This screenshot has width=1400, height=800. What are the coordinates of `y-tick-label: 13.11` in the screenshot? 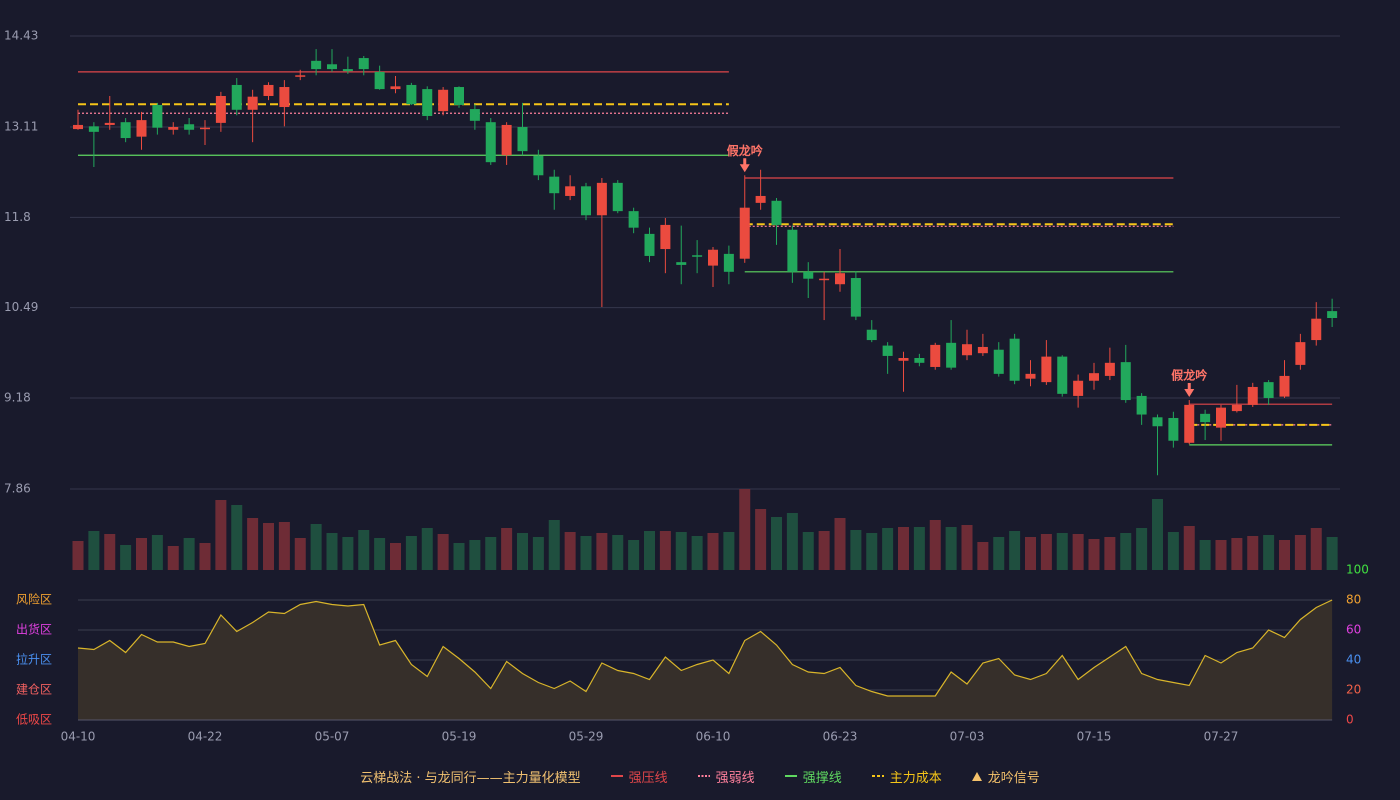 It's located at (21, 127).